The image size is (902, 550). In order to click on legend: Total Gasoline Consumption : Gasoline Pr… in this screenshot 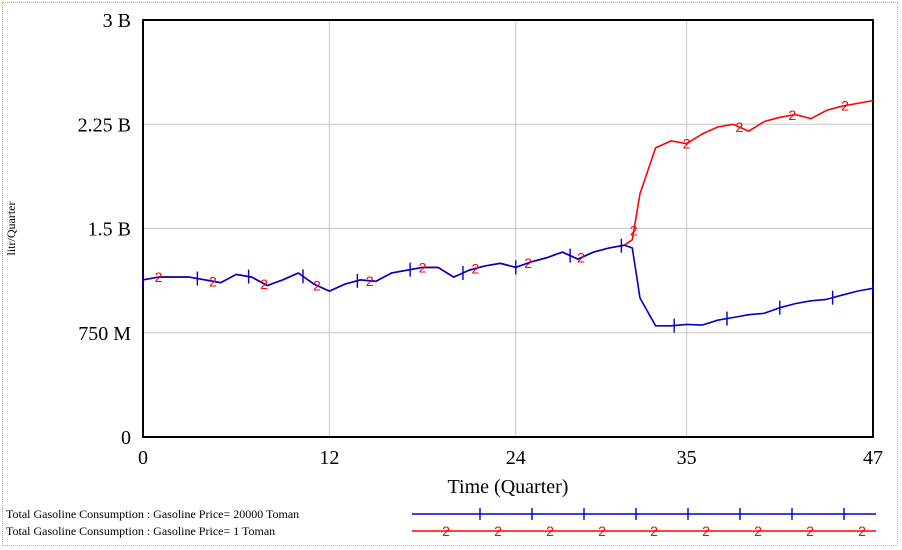, I will do `click(441, 523)`.